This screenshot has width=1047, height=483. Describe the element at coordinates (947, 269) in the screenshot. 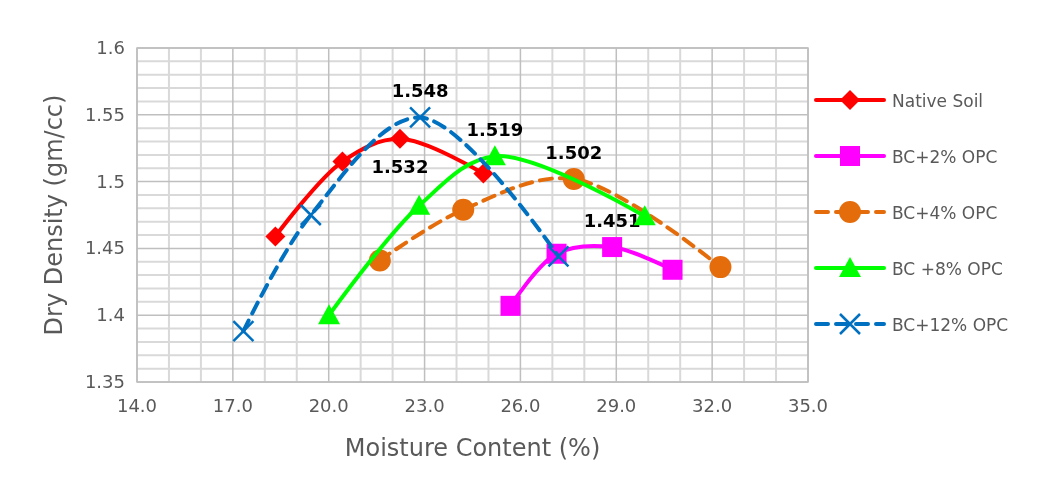

I see `legend-label: BC +8% OPC` at that location.